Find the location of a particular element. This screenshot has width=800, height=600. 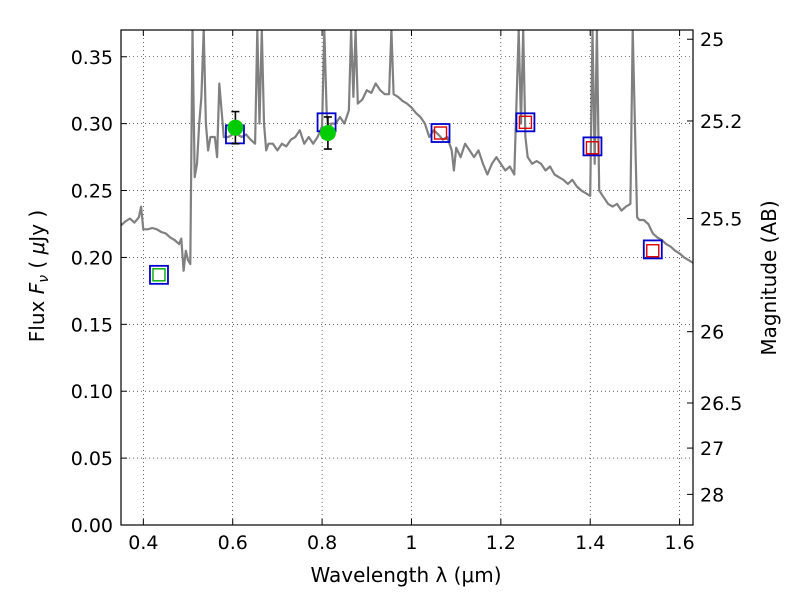

y2-axis-label: Magnitude (AB) is located at coordinates (769, 277).